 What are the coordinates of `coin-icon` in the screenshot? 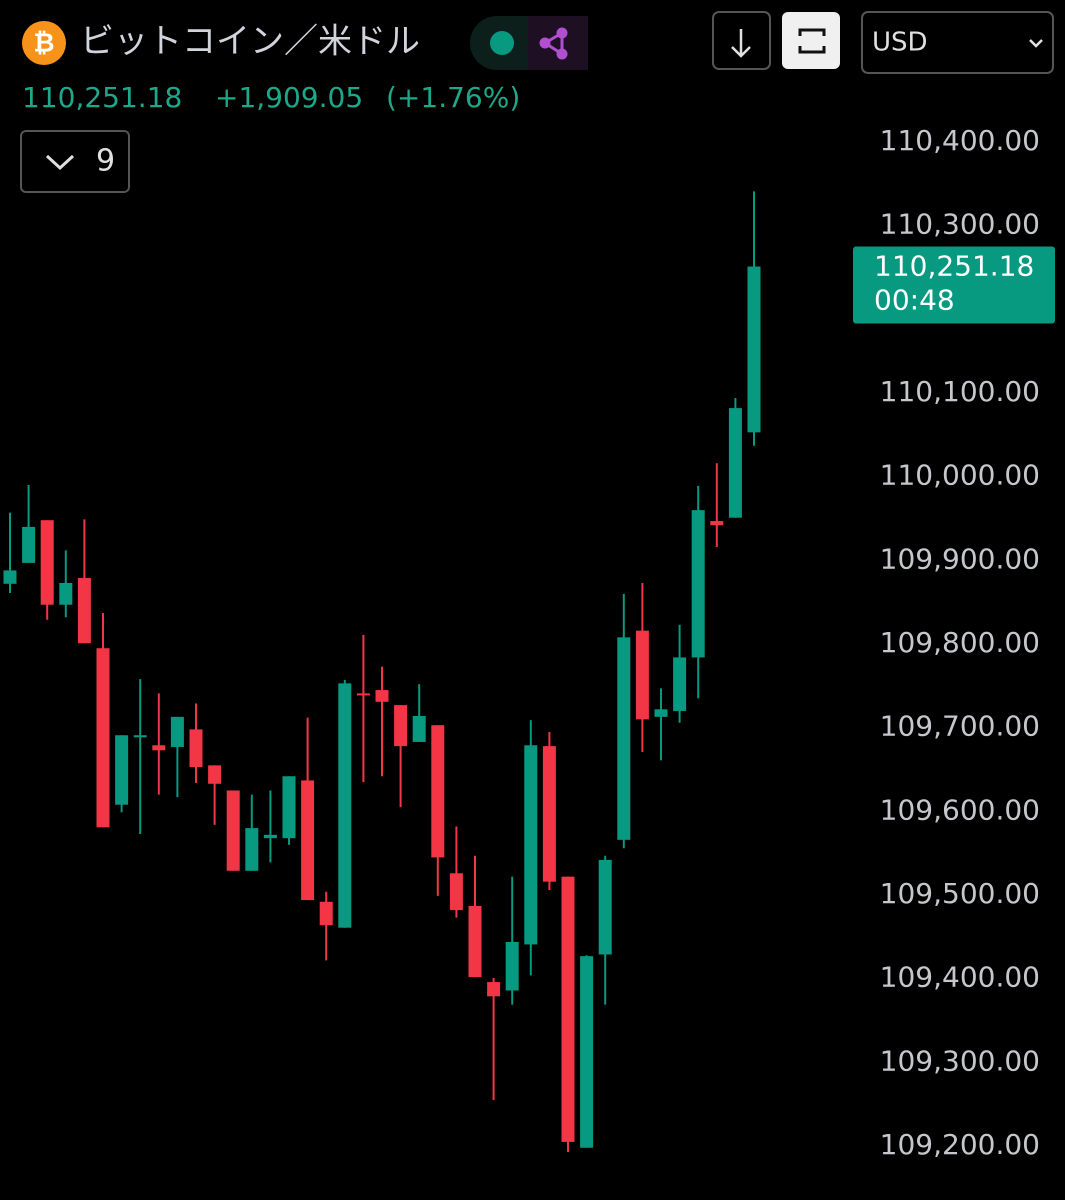 It's located at (44, 43).